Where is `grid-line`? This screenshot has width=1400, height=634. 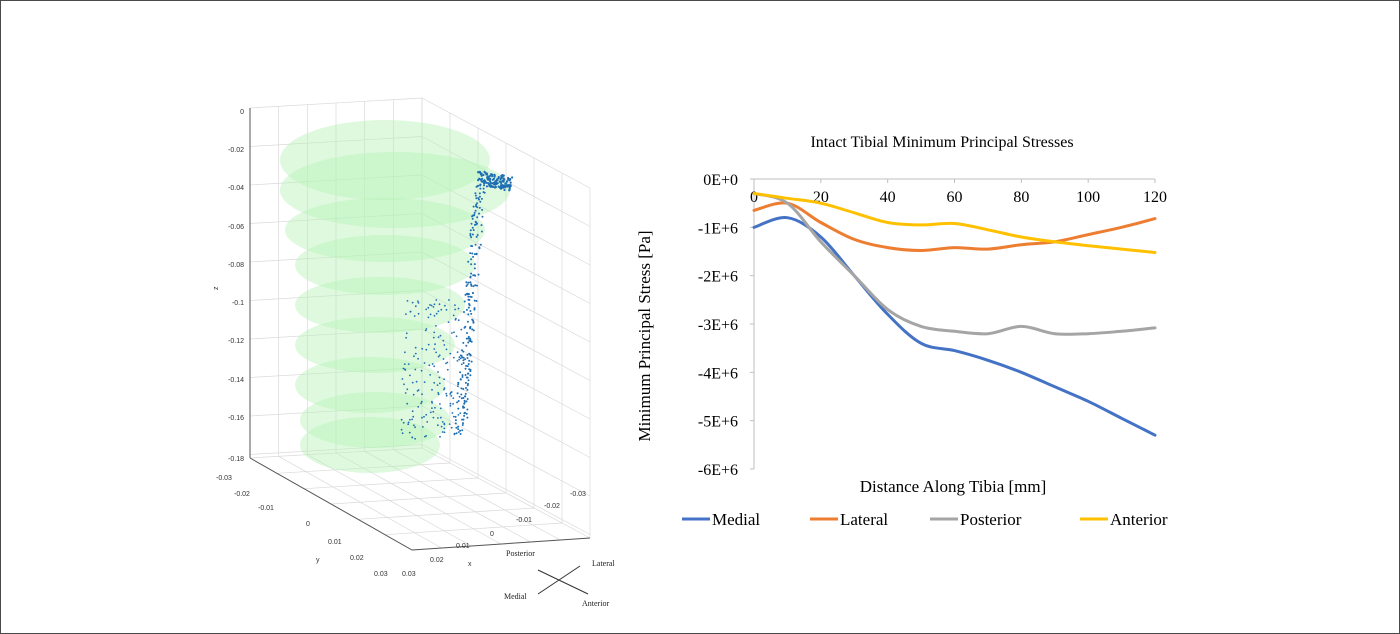 grid-line is located at coordinates (446, 513).